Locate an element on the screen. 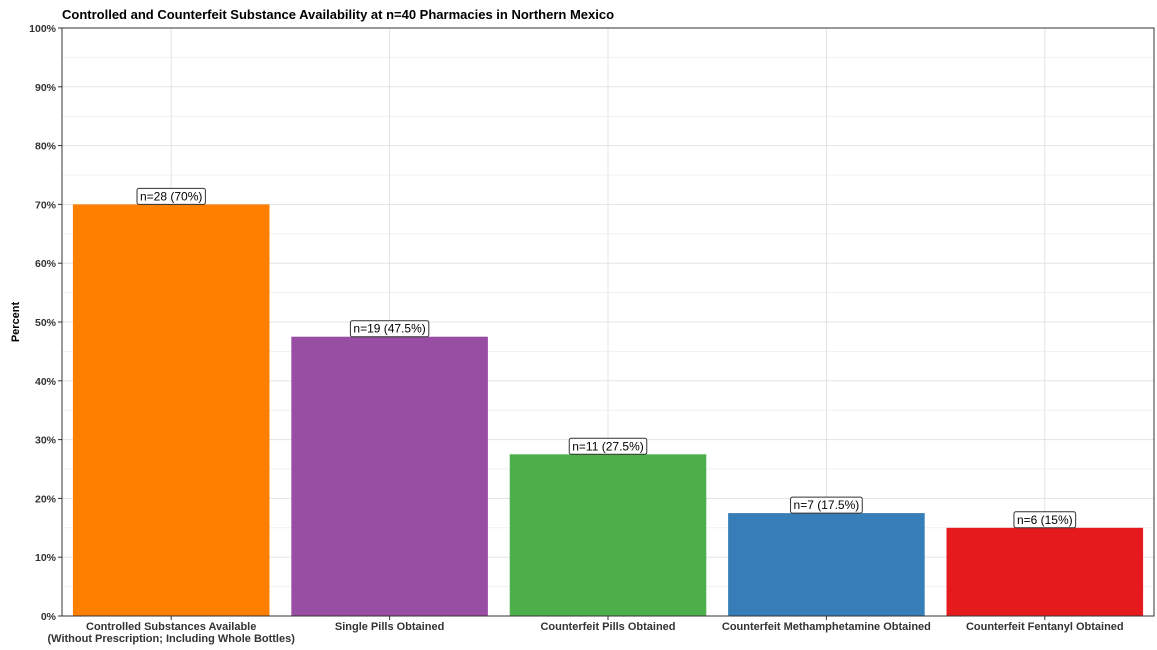  y-tick-label: 30% is located at coordinates (46, 441).